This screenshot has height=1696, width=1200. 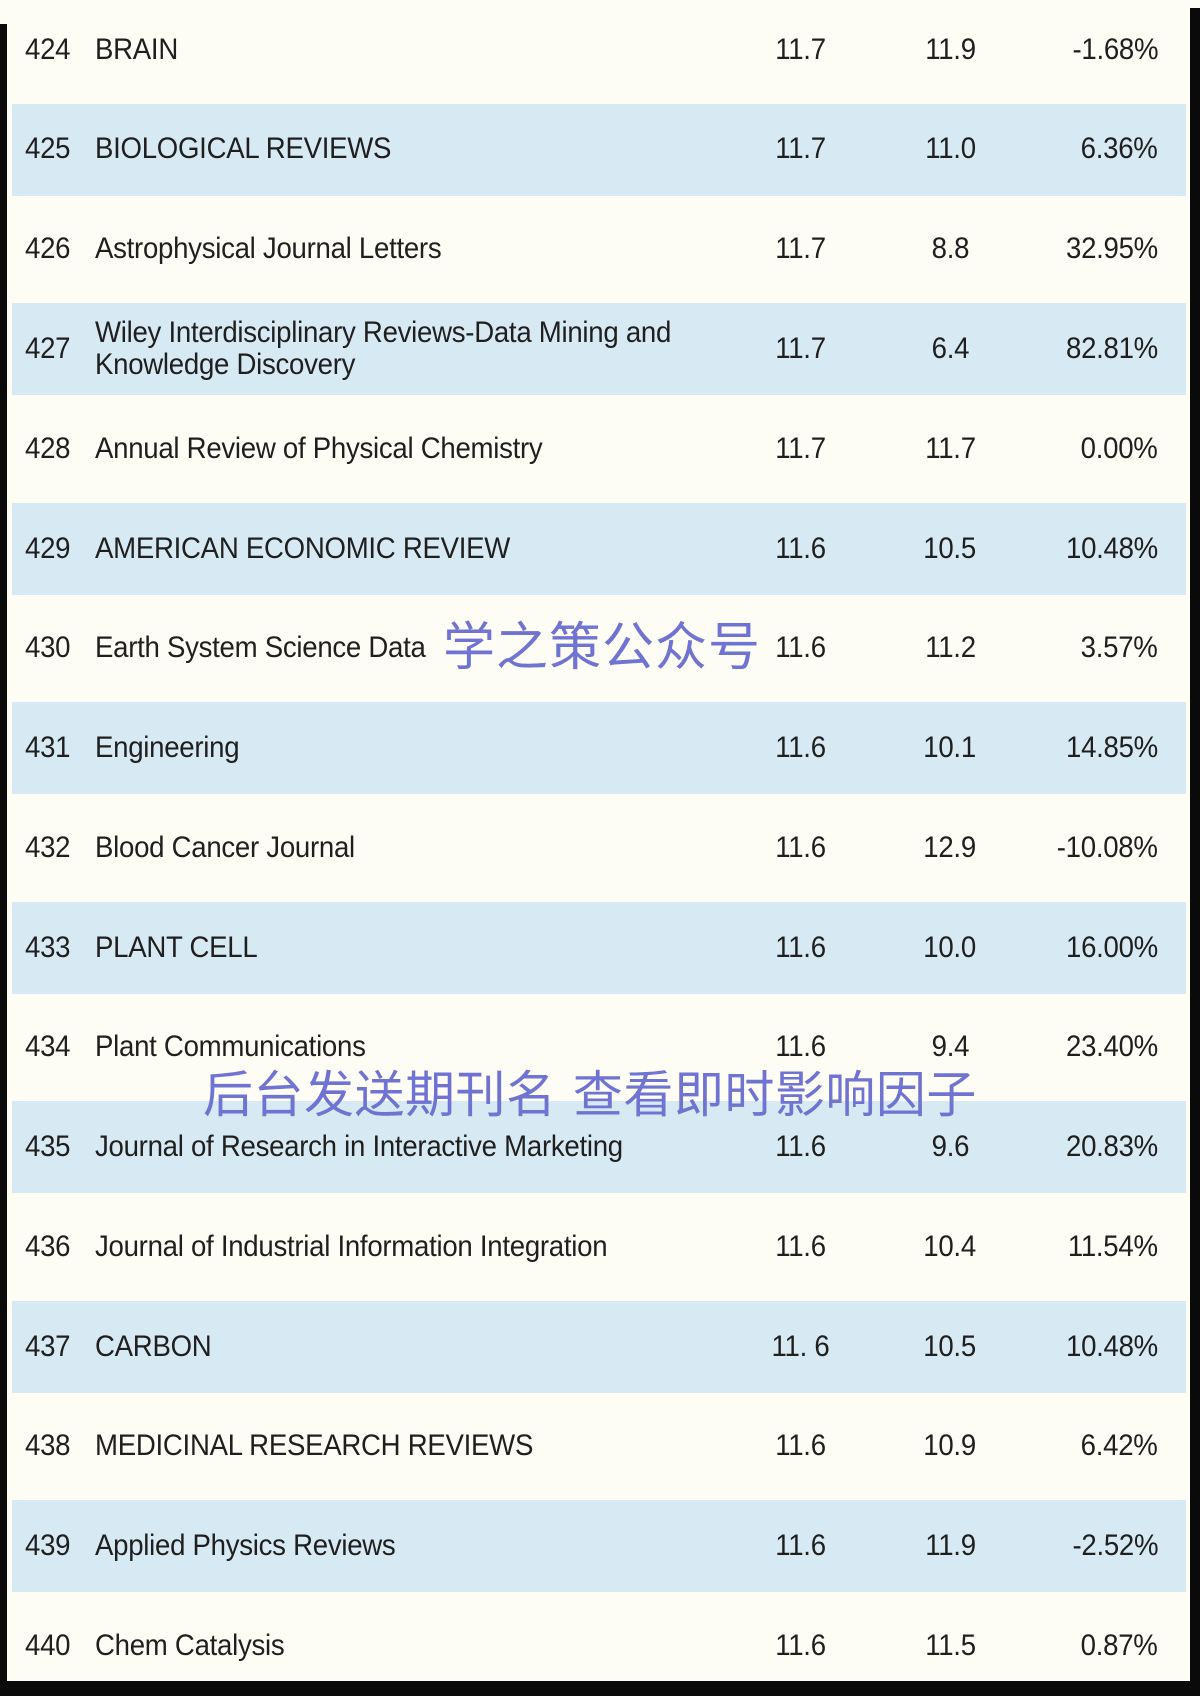 I want to click on rank-cell-text: 436, so click(x=48, y=1246).